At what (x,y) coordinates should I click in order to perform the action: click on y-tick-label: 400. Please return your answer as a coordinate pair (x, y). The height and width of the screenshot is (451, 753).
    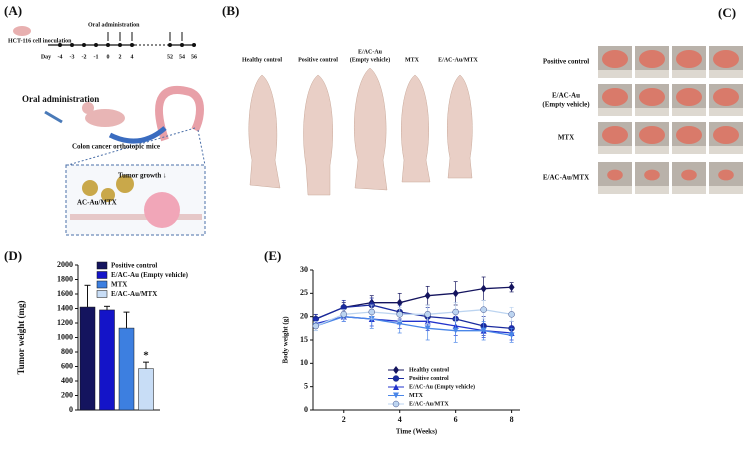
    Looking at the image, I should click on (67, 380).